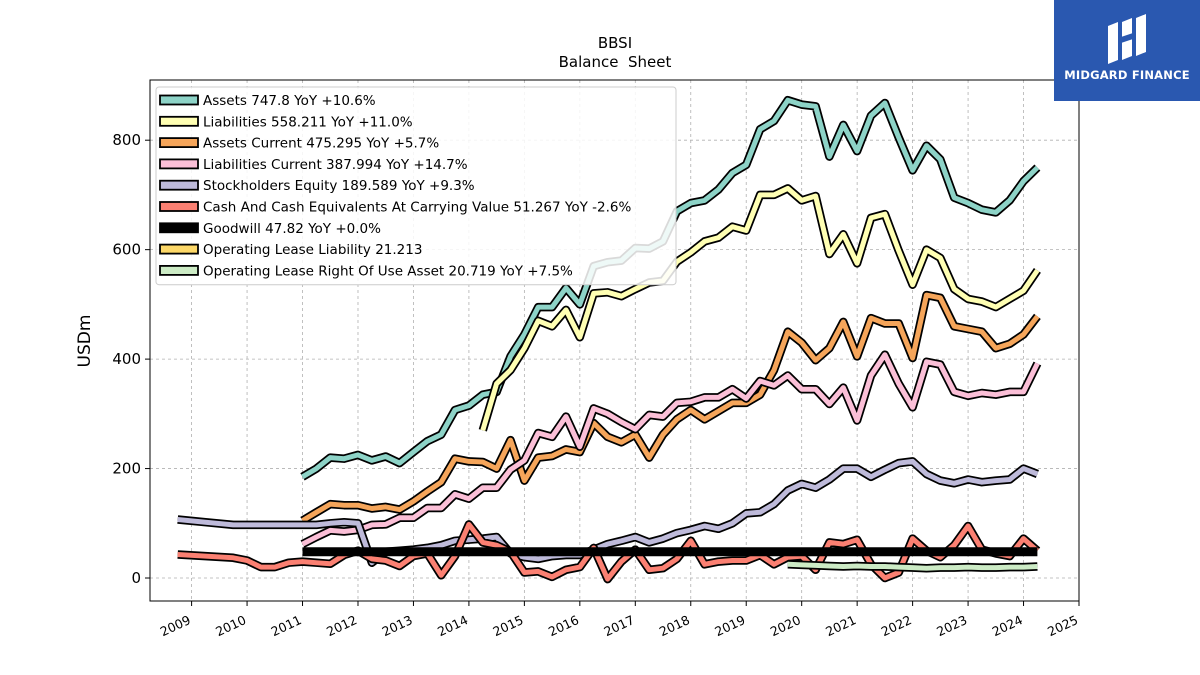 The height and width of the screenshot is (675, 1200). I want to click on legend-item: Assets 747.8 YoY +10.6%, so click(267, 101).